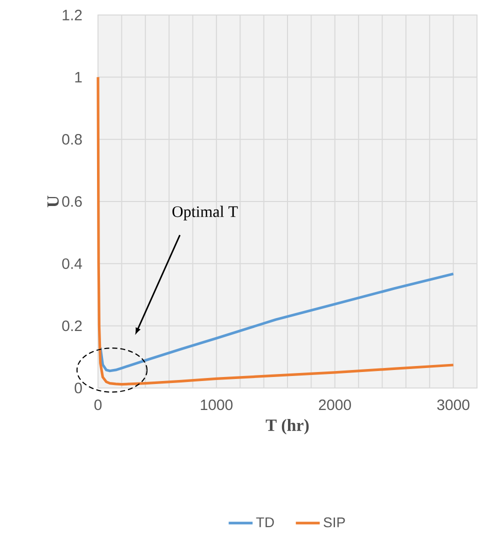  What do you see at coordinates (78, 77) in the screenshot?
I see `y-tick-label: 1` at bounding box center [78, 77].